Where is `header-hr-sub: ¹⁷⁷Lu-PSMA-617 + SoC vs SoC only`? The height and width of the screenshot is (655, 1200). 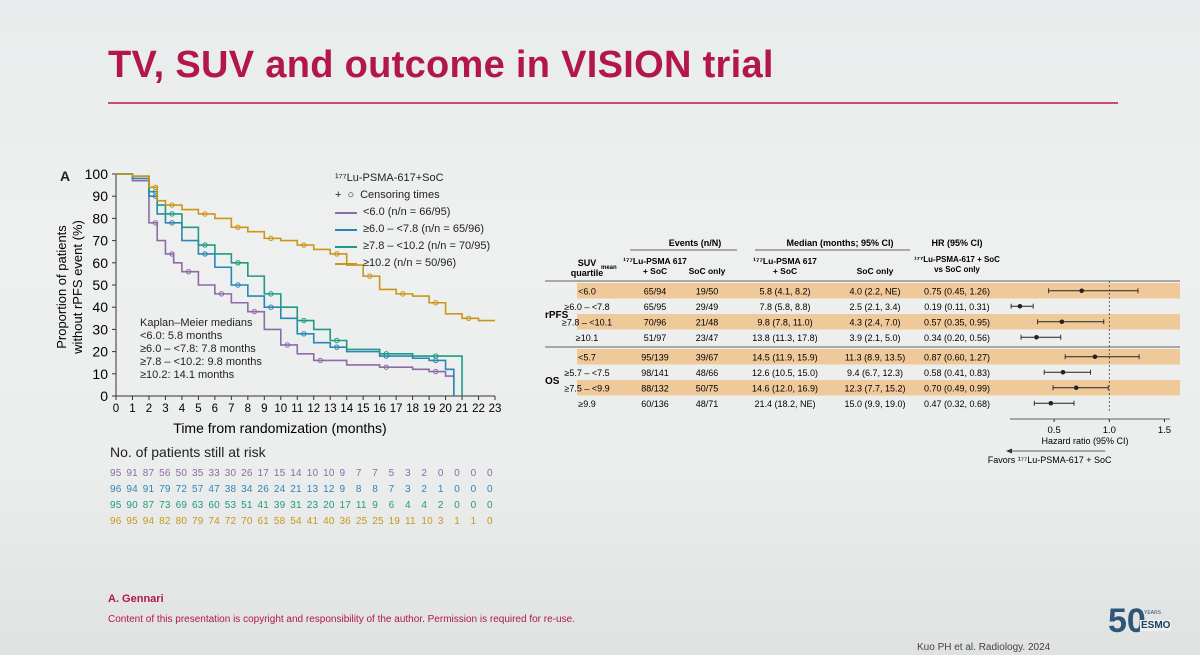 header-hr-sub: ¹⁷⁷Lu-PSMA-617 + SoC vs SoC only is located at coordinates (957, 264).